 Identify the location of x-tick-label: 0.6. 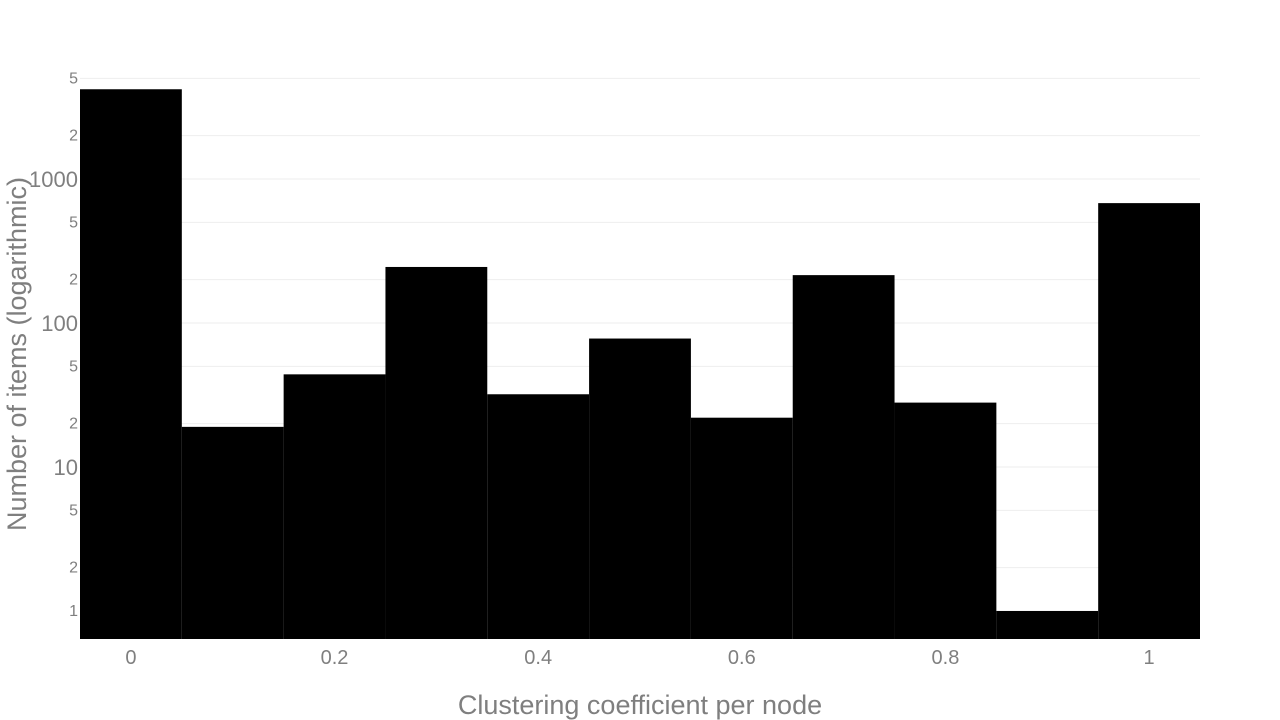
(742, 658).